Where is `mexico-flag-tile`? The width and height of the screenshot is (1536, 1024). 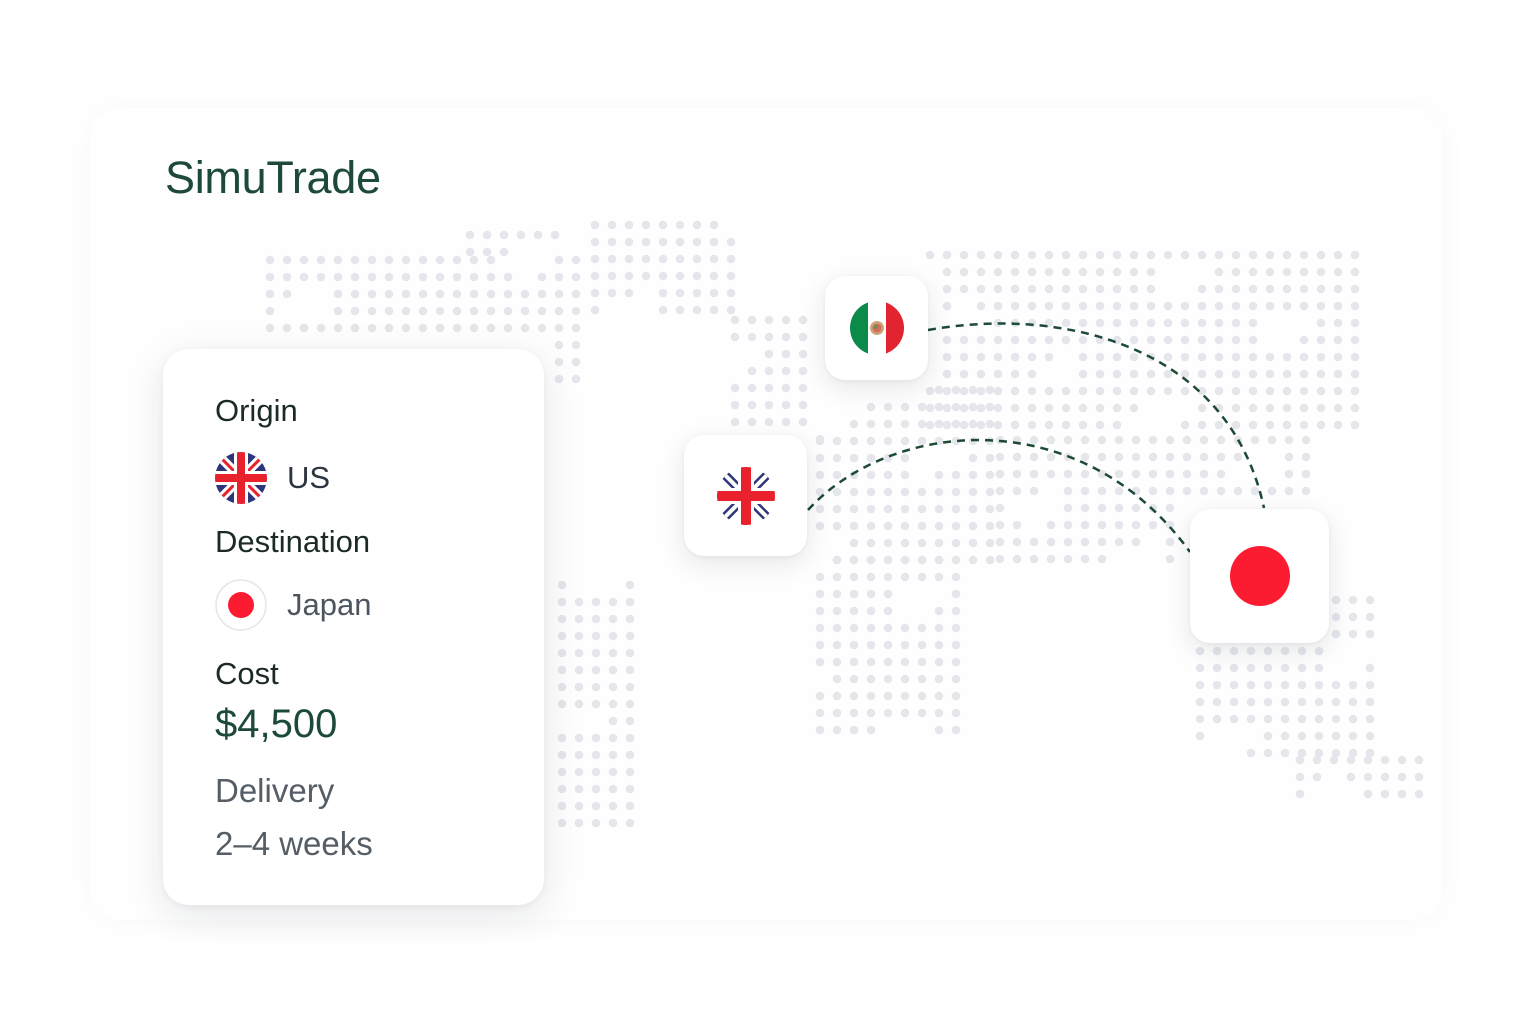
mexico-flag-tile is located at coordinates (876, 328).